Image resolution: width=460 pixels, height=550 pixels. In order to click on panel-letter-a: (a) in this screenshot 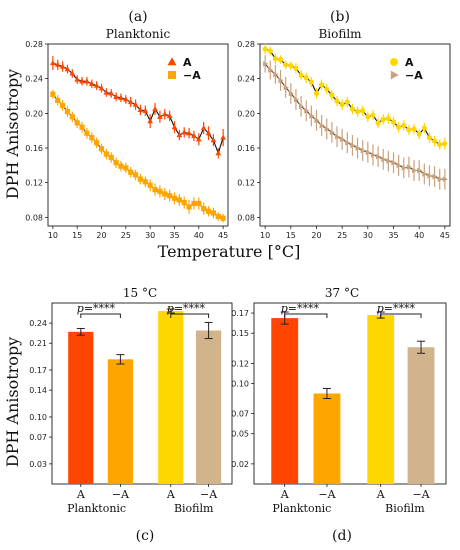, I will do `click(137, 17)`.